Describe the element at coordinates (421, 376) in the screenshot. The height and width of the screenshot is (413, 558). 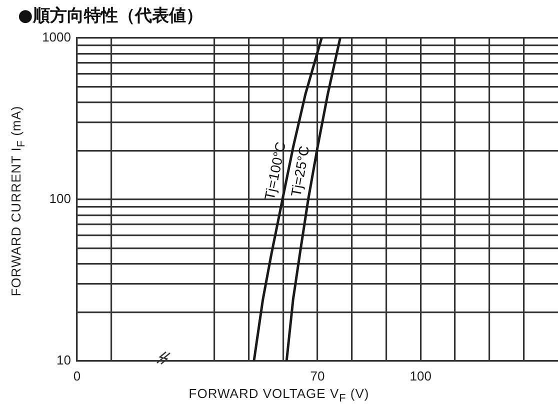
I see `x-tick-label: 100` at that location.